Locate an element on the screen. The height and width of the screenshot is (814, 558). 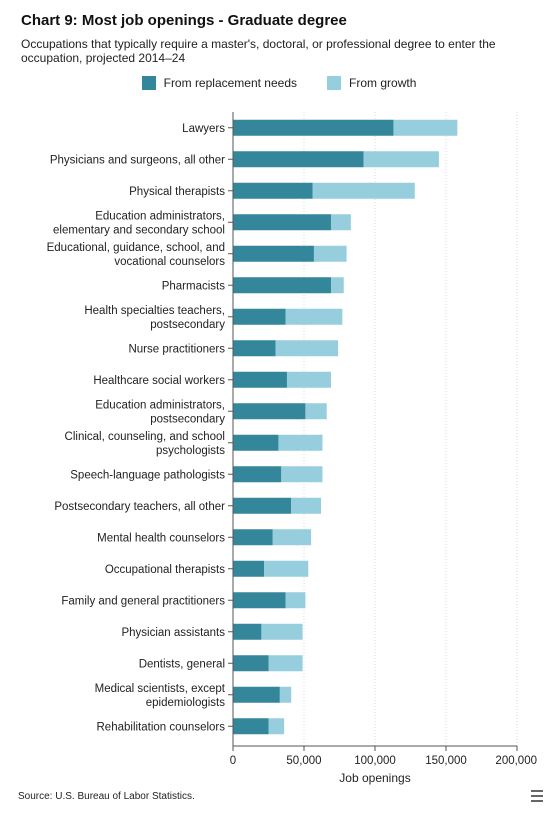
category-label: Nurse practitioners is located at coordinates (176, 349).